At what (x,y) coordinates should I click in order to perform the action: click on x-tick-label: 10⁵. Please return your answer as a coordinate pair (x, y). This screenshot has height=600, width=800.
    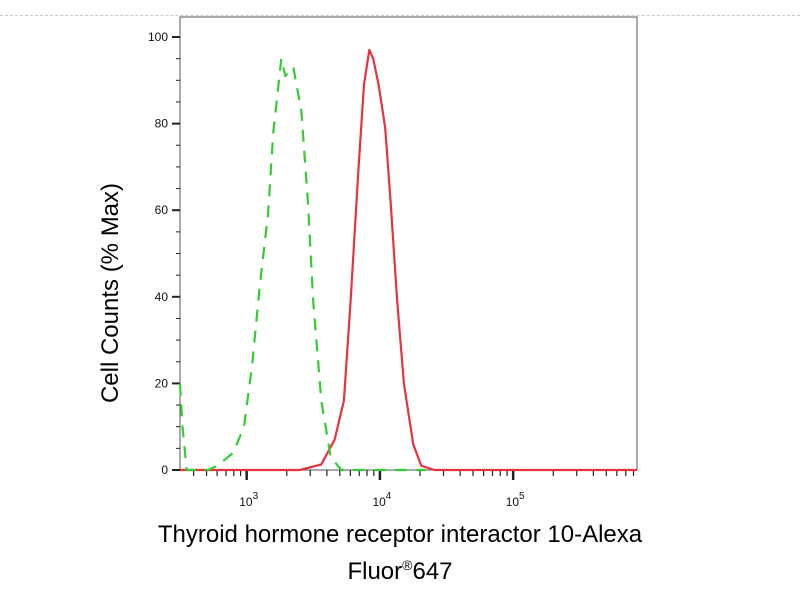
    Looking at the image, I should click on (515, 500).